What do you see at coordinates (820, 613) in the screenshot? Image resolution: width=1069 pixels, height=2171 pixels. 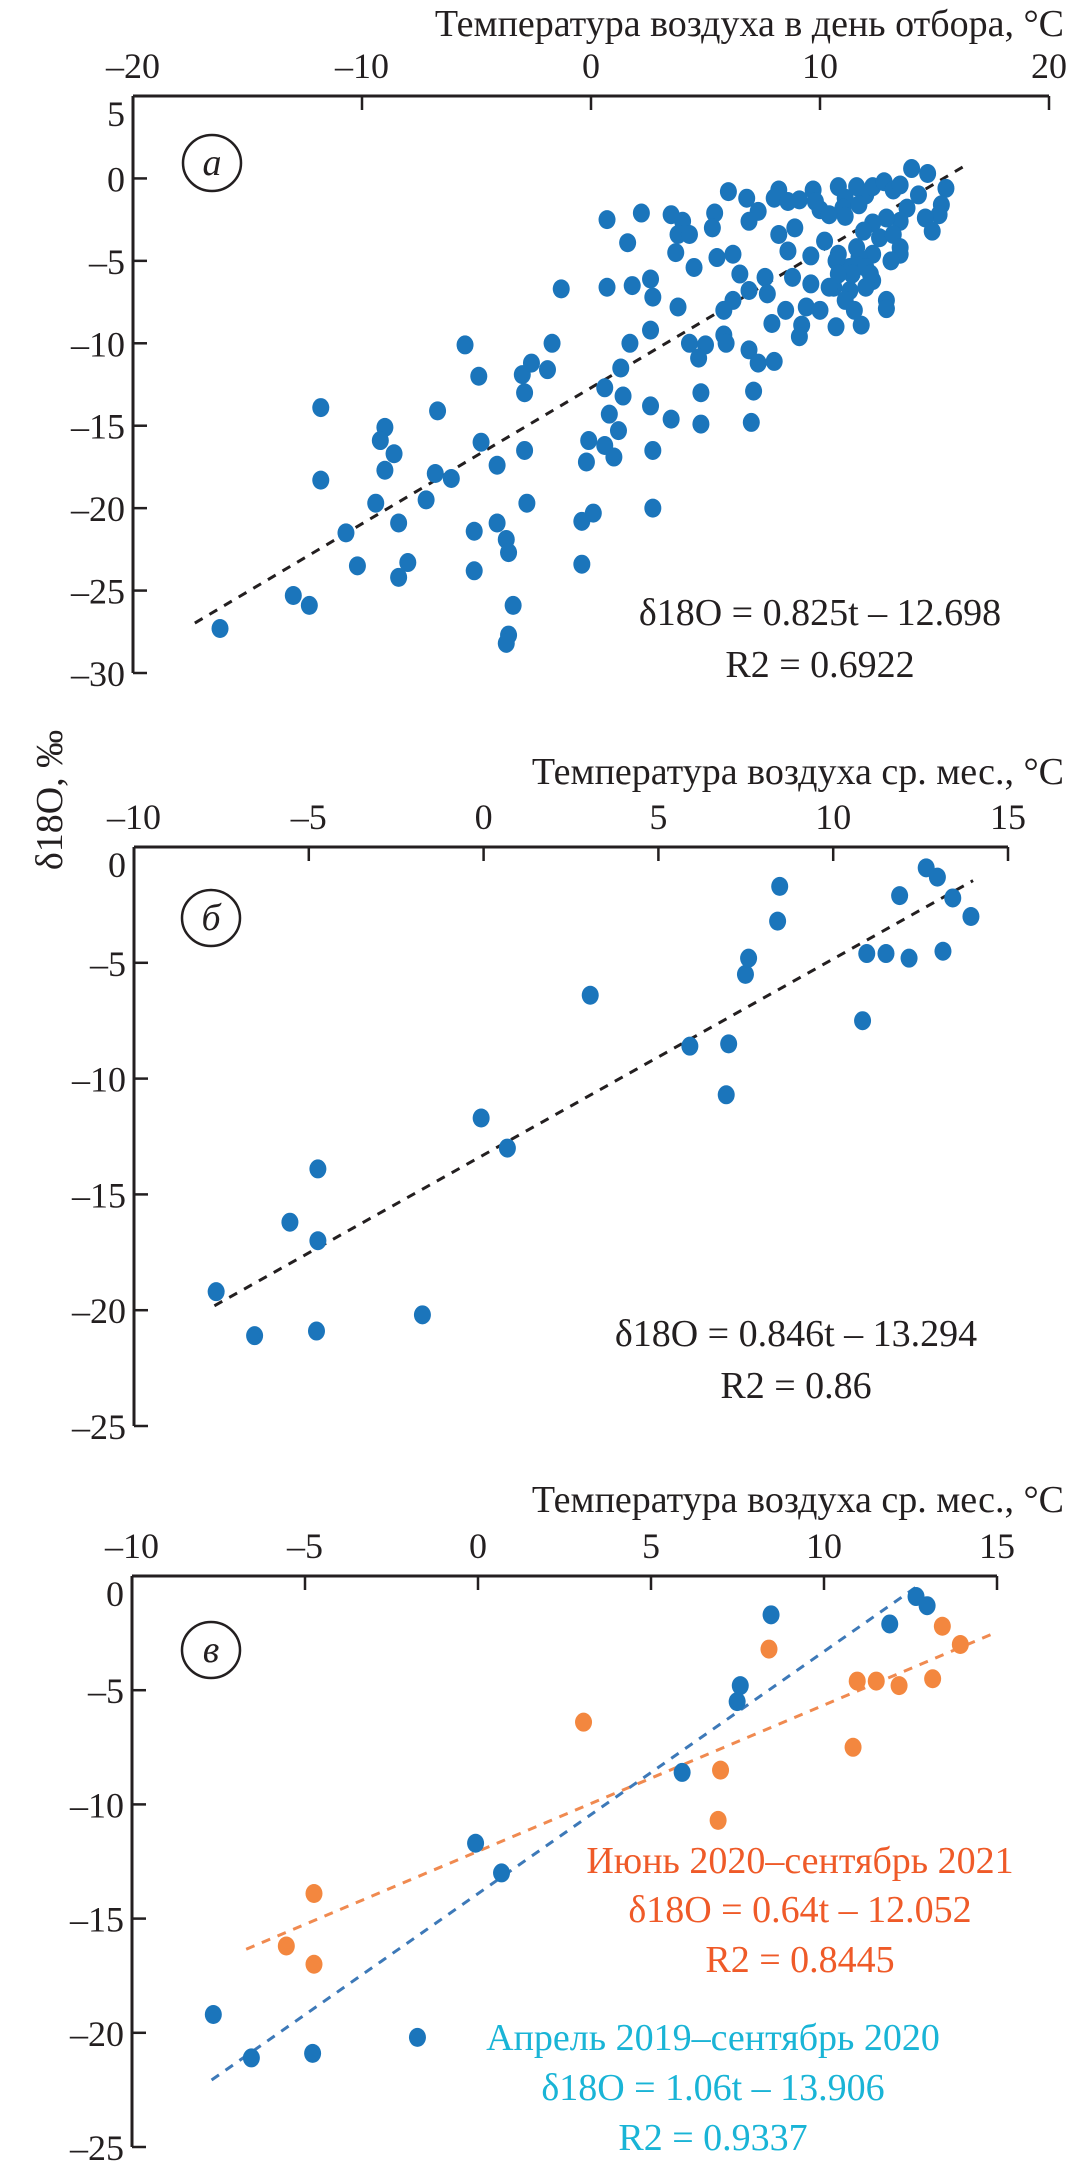 I see `equation-annotation: δ18O = 0.825t – 12.698` at bounding box center [820, 613].